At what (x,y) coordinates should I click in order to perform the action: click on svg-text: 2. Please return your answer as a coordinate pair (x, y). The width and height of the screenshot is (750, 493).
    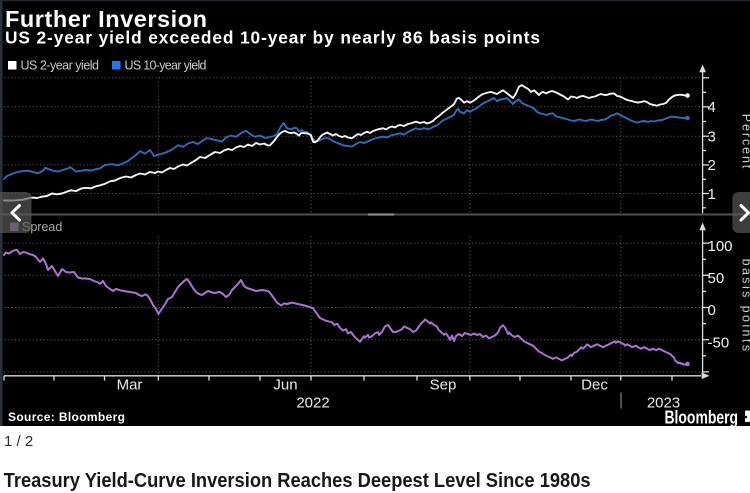
    Looking at the image, I should click on (712, 165).